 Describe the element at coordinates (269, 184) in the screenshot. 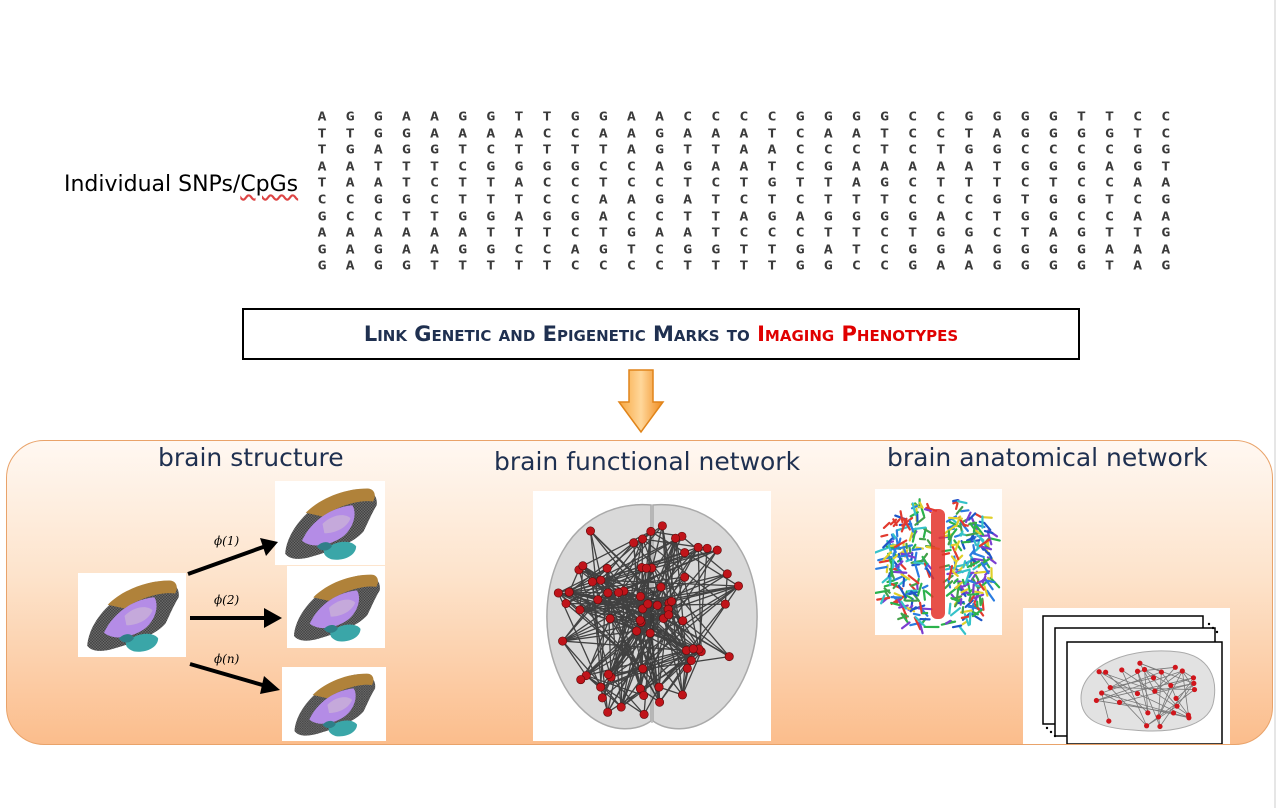

I see `cpgs-underlined: CpGs` at that location.